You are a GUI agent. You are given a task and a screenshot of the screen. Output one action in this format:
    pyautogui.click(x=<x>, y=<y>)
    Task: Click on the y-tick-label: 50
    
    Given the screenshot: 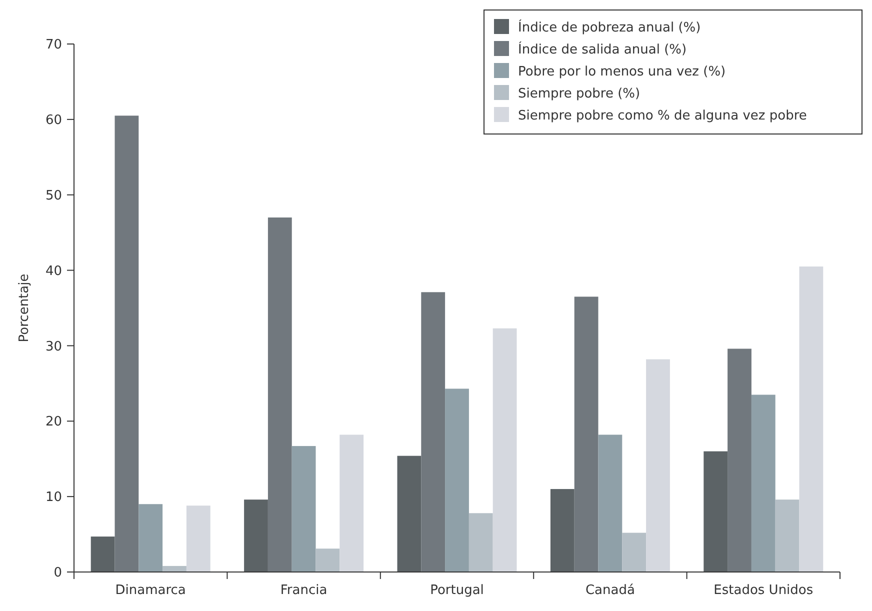 What is the action you would take?
    pyautogui.click(x=53, y=196)
    